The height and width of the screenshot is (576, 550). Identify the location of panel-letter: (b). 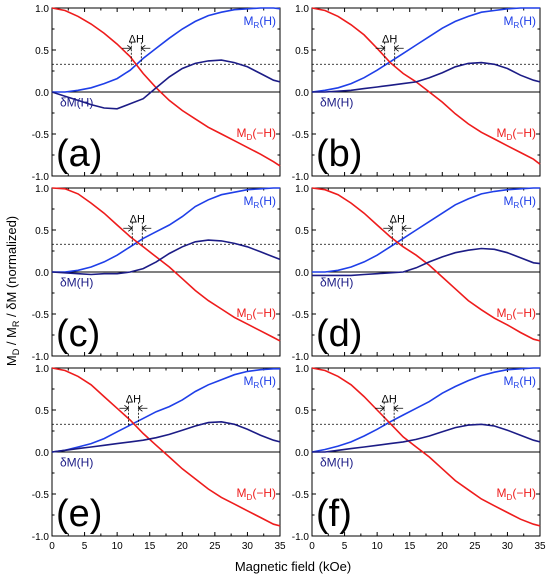
(339, 154).